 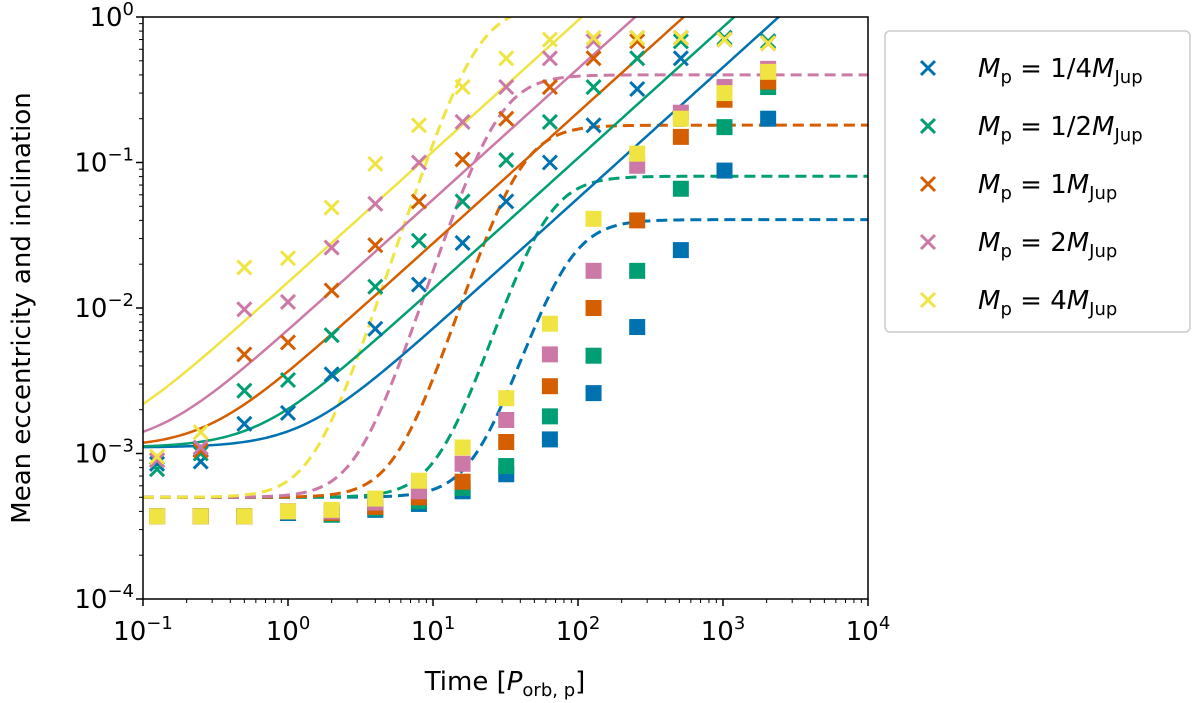 What do you see at coordinates (578, 630) in the screenshot?
I see `x-tick-label: 102` at bounding box center [578, 630].